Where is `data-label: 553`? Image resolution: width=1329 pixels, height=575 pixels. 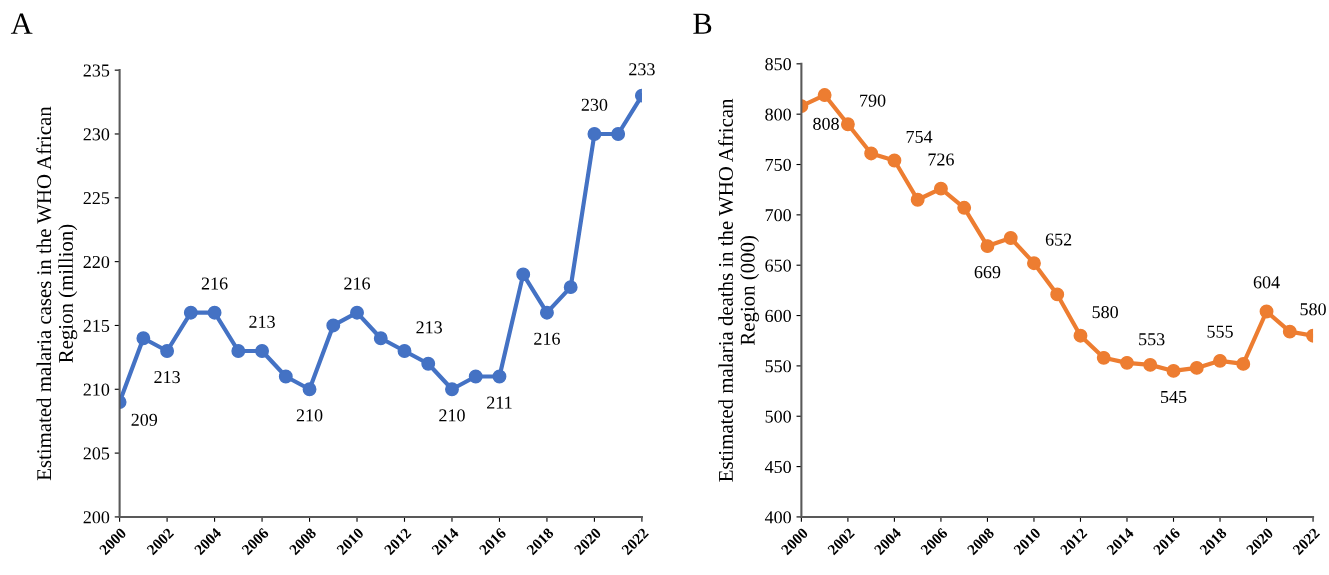
data-label: 553 is located at coordinates (1152, 339).